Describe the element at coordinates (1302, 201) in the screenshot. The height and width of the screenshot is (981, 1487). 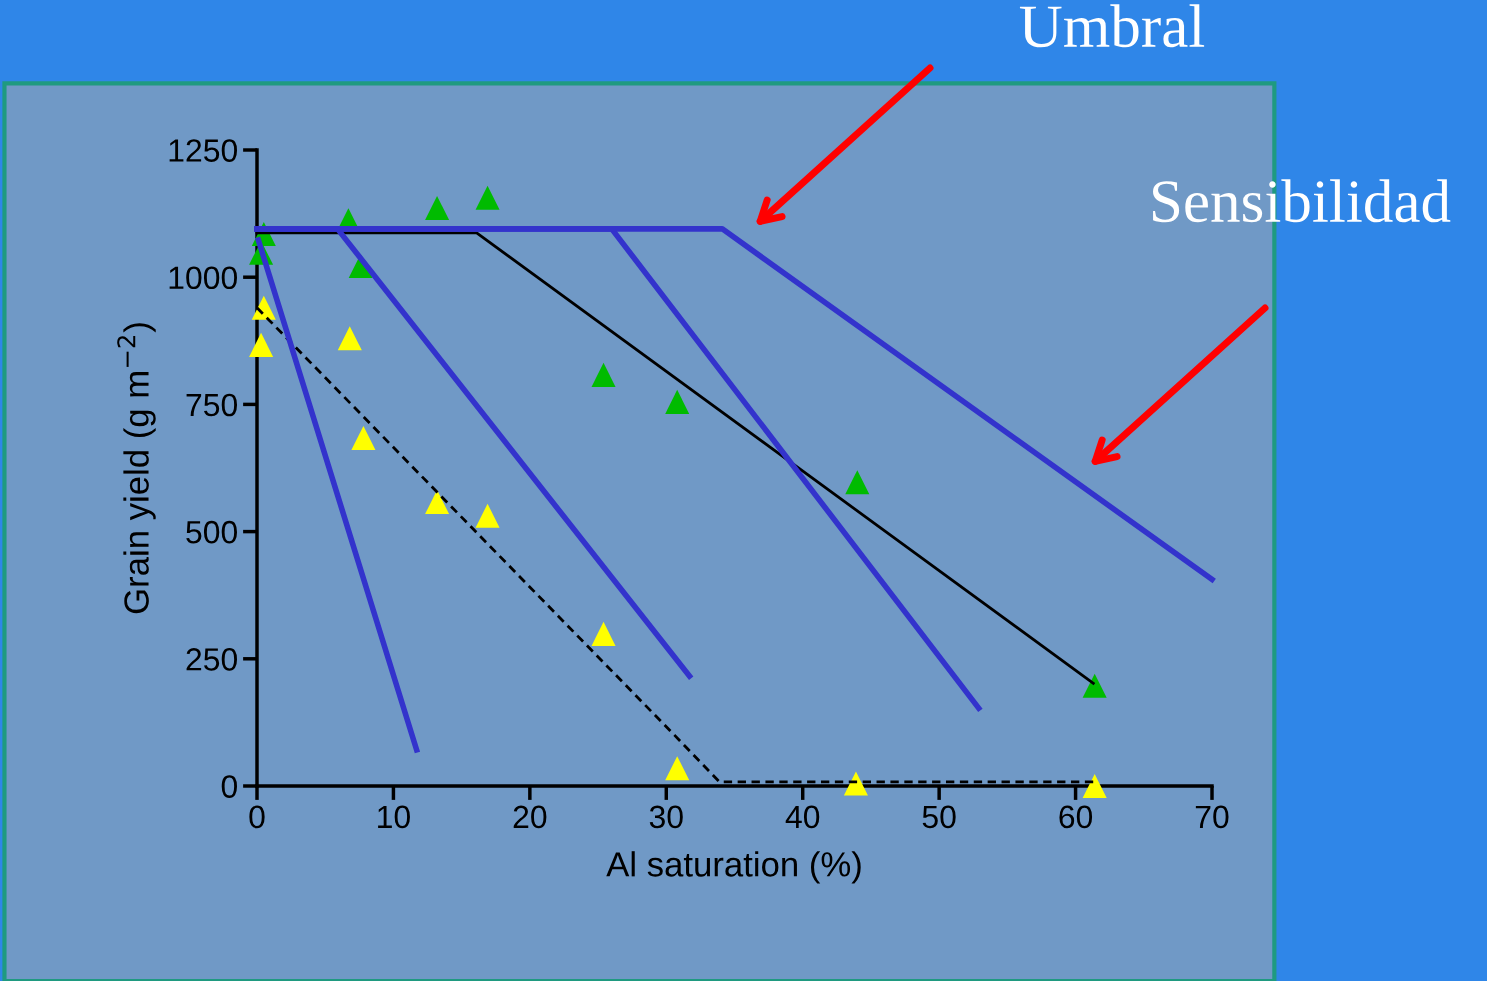
I see `annotation: Sensibilidad` at that location.